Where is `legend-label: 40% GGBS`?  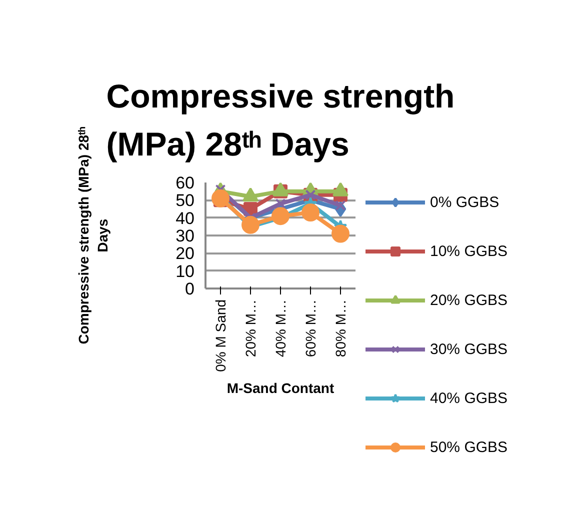 legend-label: 40% GGBS is located at coordinates (469, 398).